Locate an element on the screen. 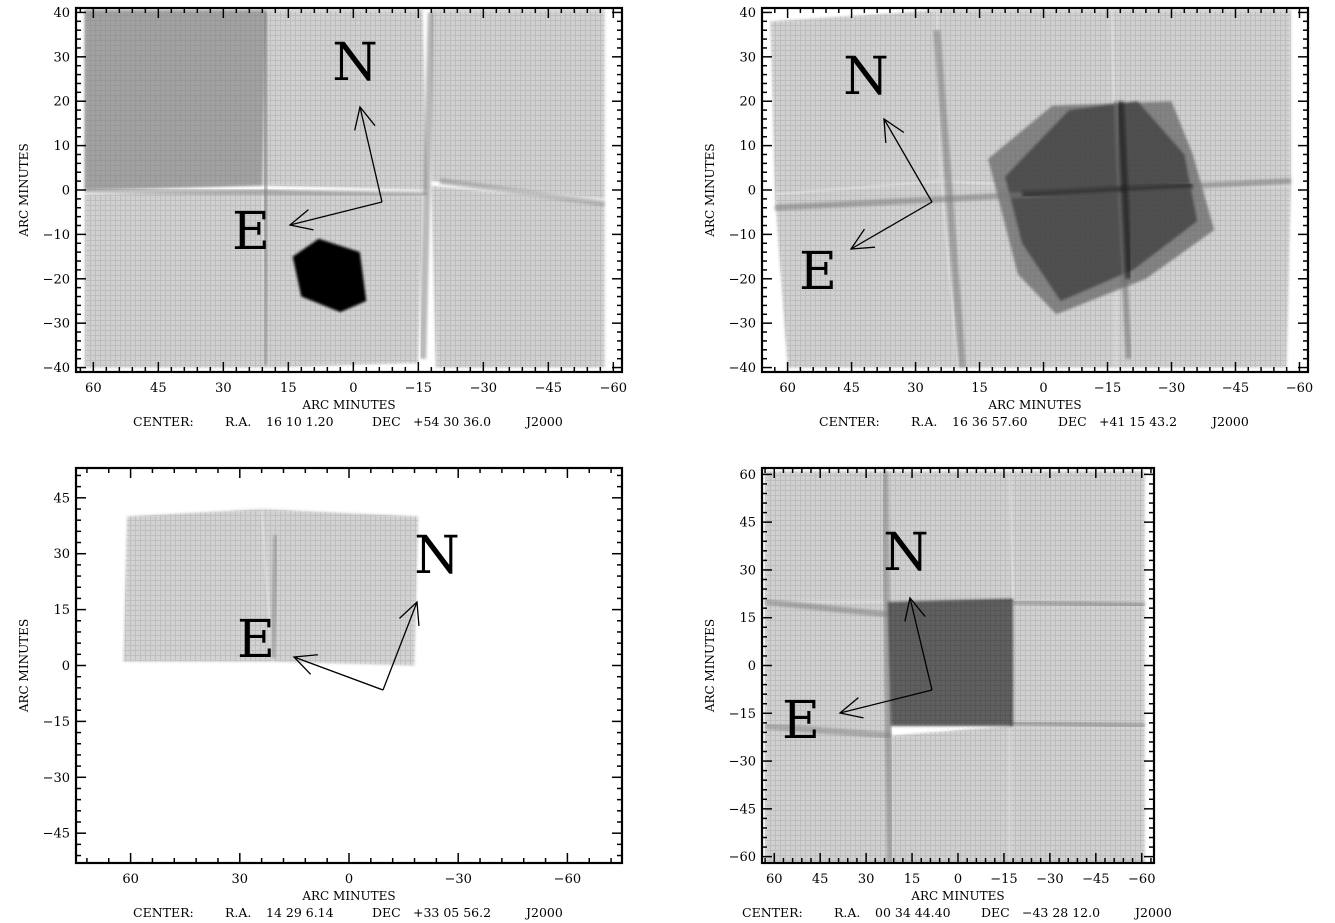  panel-image is located at coordinates (271, 587).